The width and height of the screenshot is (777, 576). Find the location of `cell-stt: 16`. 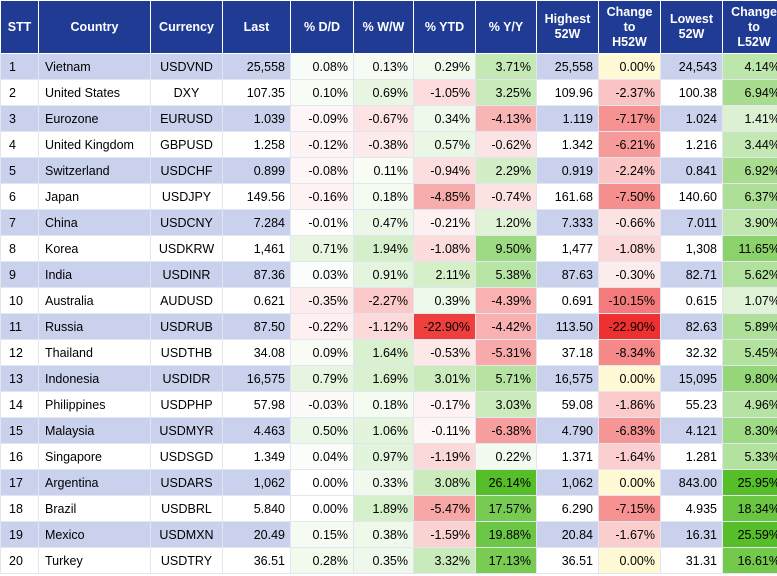

cell-stt: 16 is located at coordinates (19, 456).